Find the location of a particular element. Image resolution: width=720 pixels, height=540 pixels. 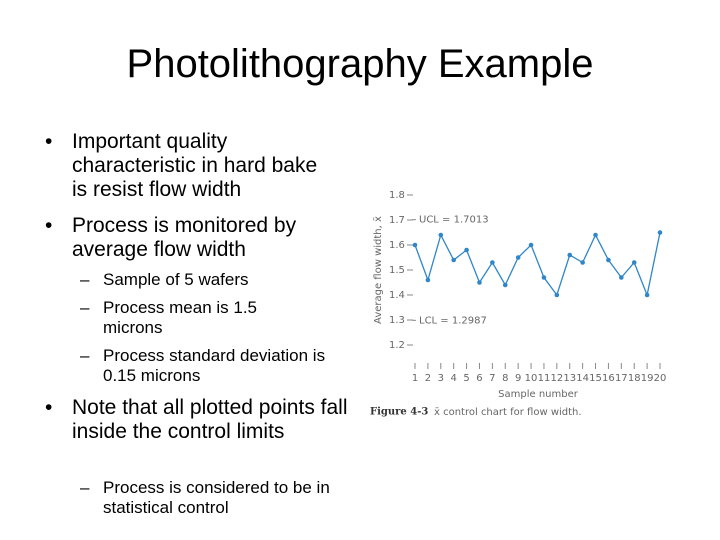

y-axis-label: Average flow width, x̄ is located at coordinates (378, 270).